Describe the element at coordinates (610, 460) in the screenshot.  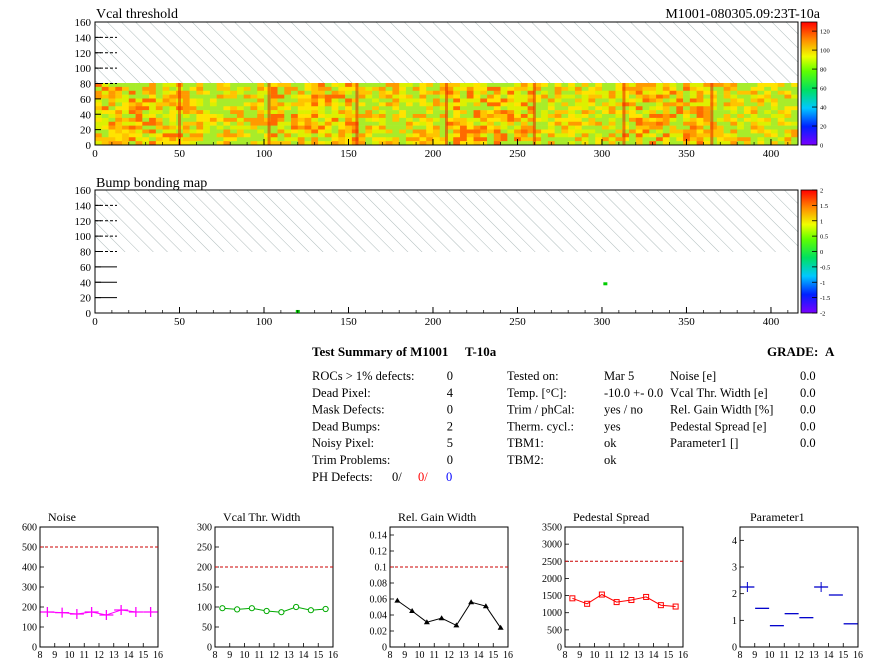
I see `middle-value: ok` at that location.